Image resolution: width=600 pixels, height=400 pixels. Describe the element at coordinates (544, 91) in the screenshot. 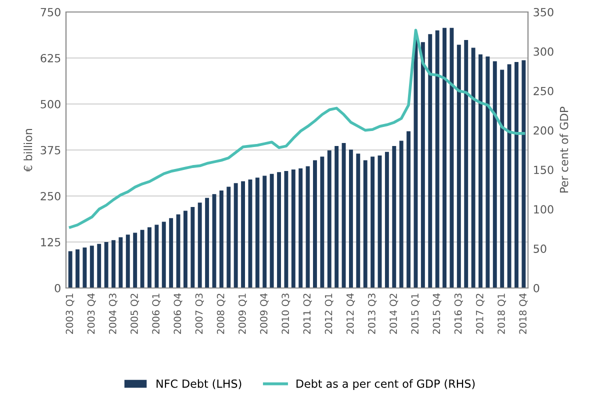

I see `y2-tick-label: 250` at that location.